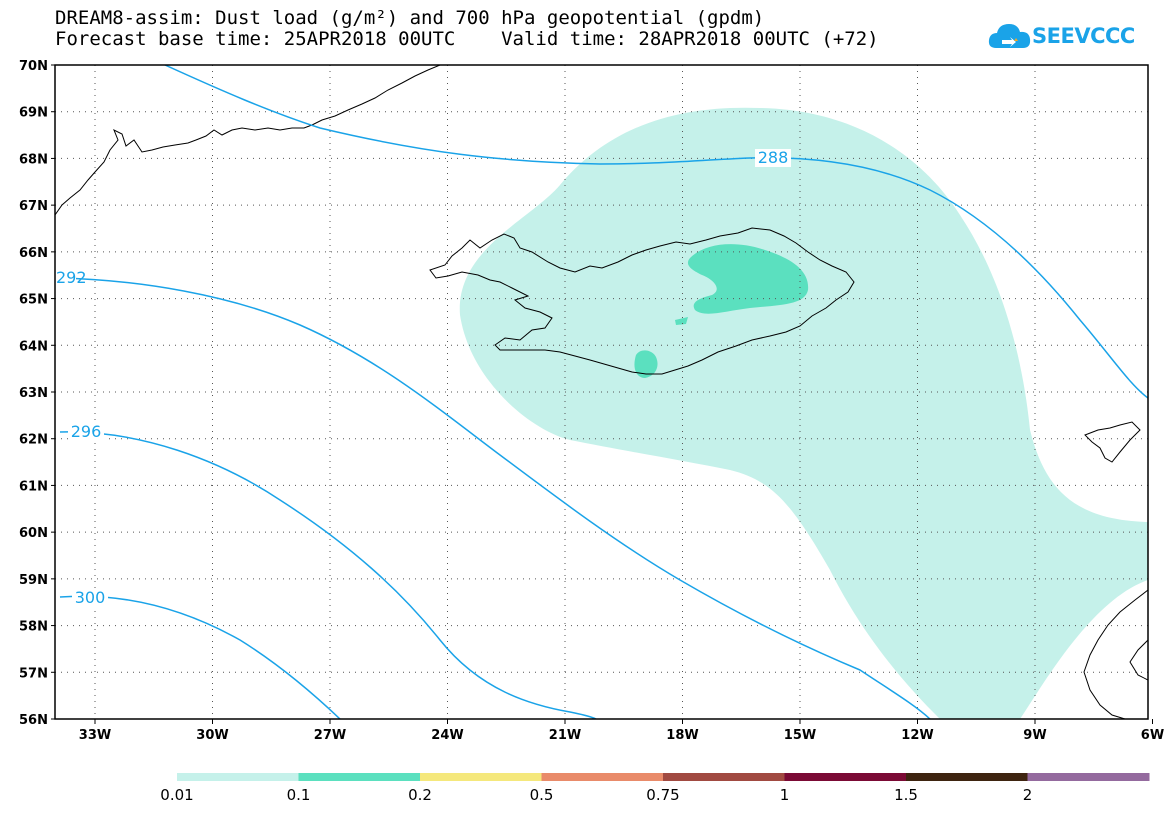  I want to click on lat-label: 62N, so click(33, 440).